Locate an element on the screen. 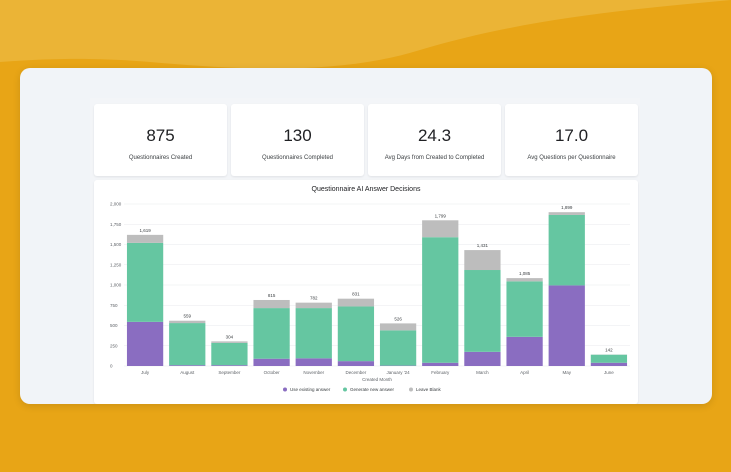 The width and height of the screenshot is (731, 472). total-data-label: 304 is located at coordinates (230, 336).